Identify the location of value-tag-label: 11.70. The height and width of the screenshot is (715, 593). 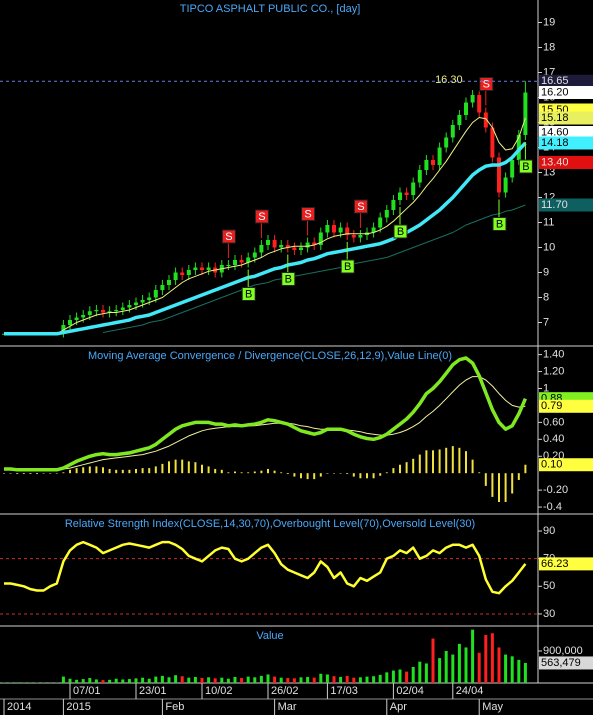
(554, 205).